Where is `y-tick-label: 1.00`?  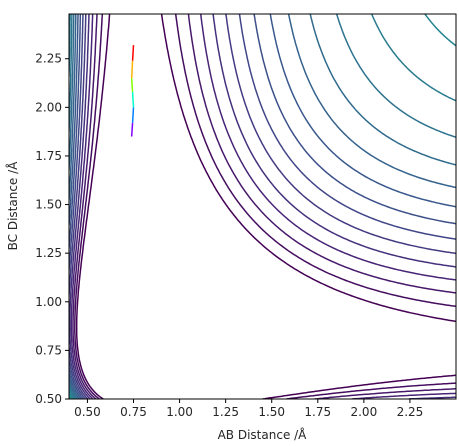 y-tick-label: 1.00 is located at coordinates (48, 302).